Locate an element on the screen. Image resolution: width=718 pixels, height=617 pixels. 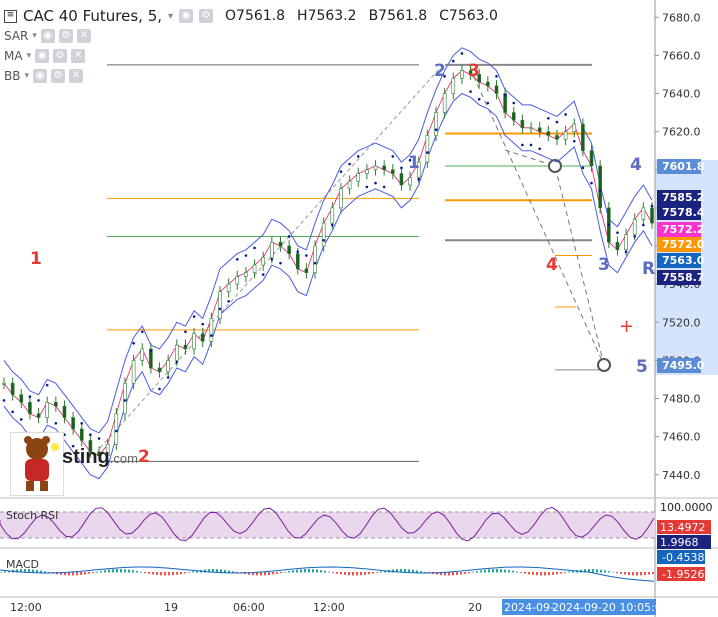
trend-guide is located at coordinates (554, 257).